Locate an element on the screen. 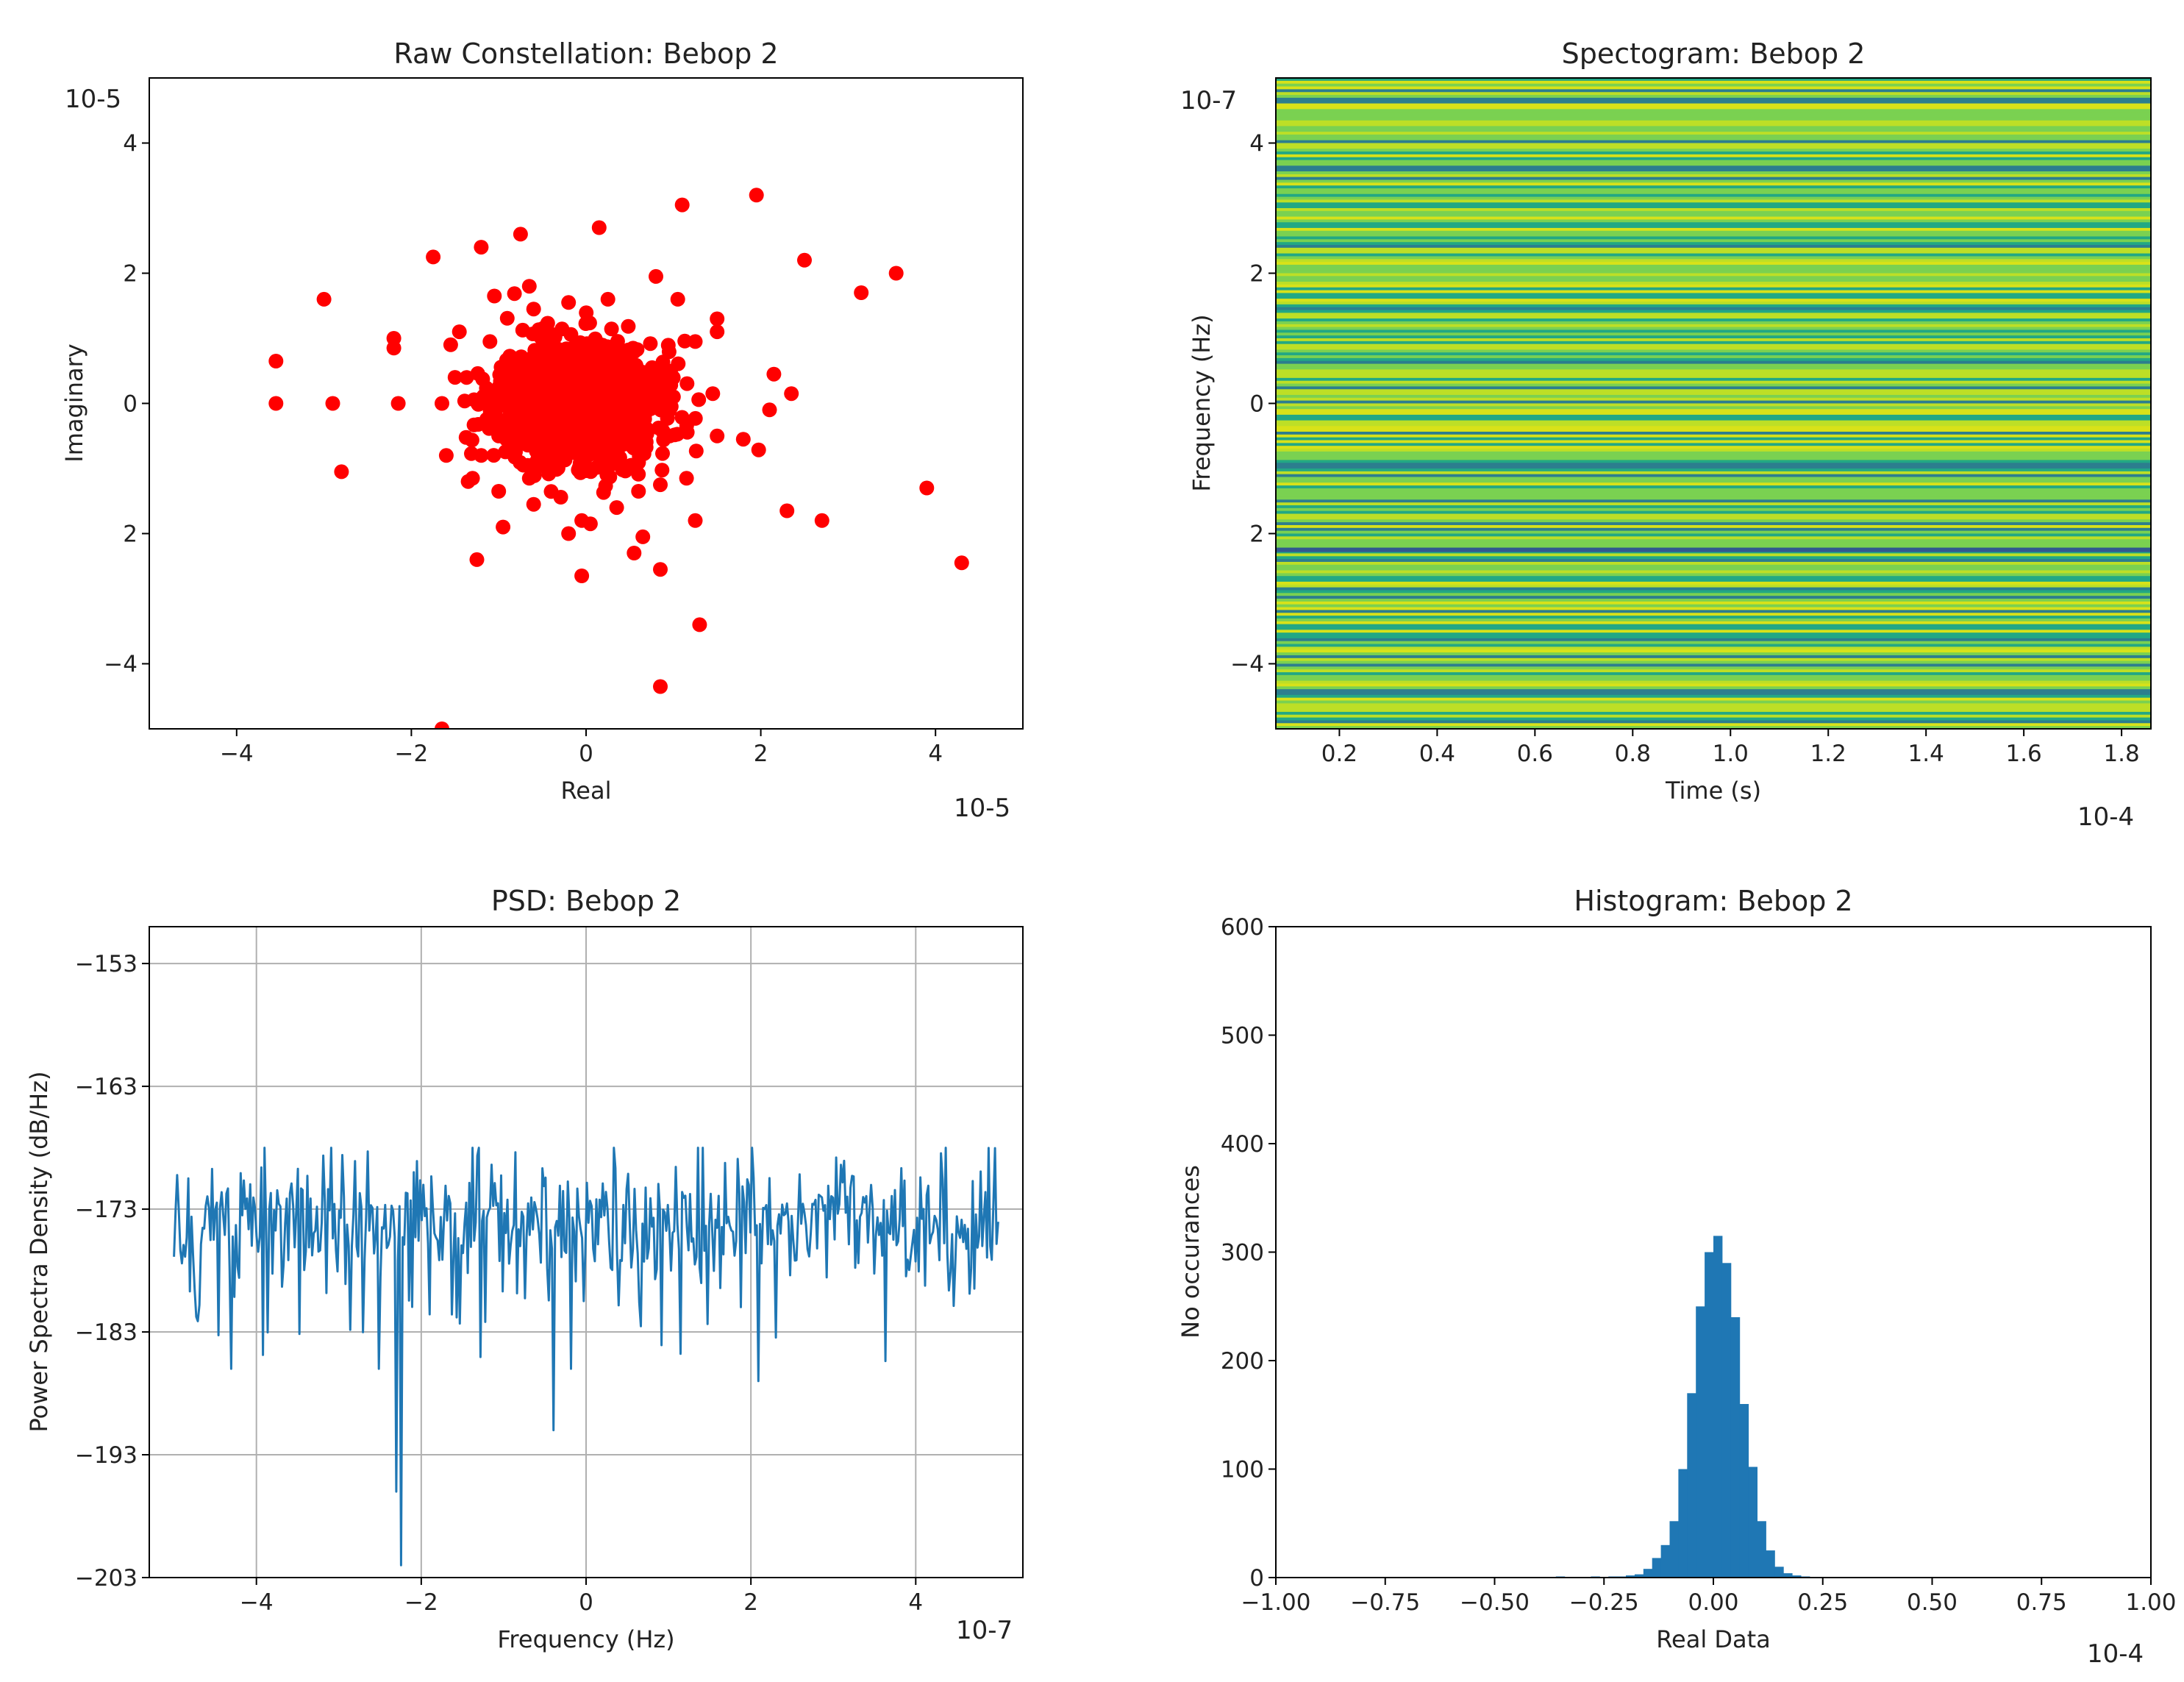 The image size is (2184, 1682). histogram-ytick-label: 200 is located at coordinates (1242, 1362).